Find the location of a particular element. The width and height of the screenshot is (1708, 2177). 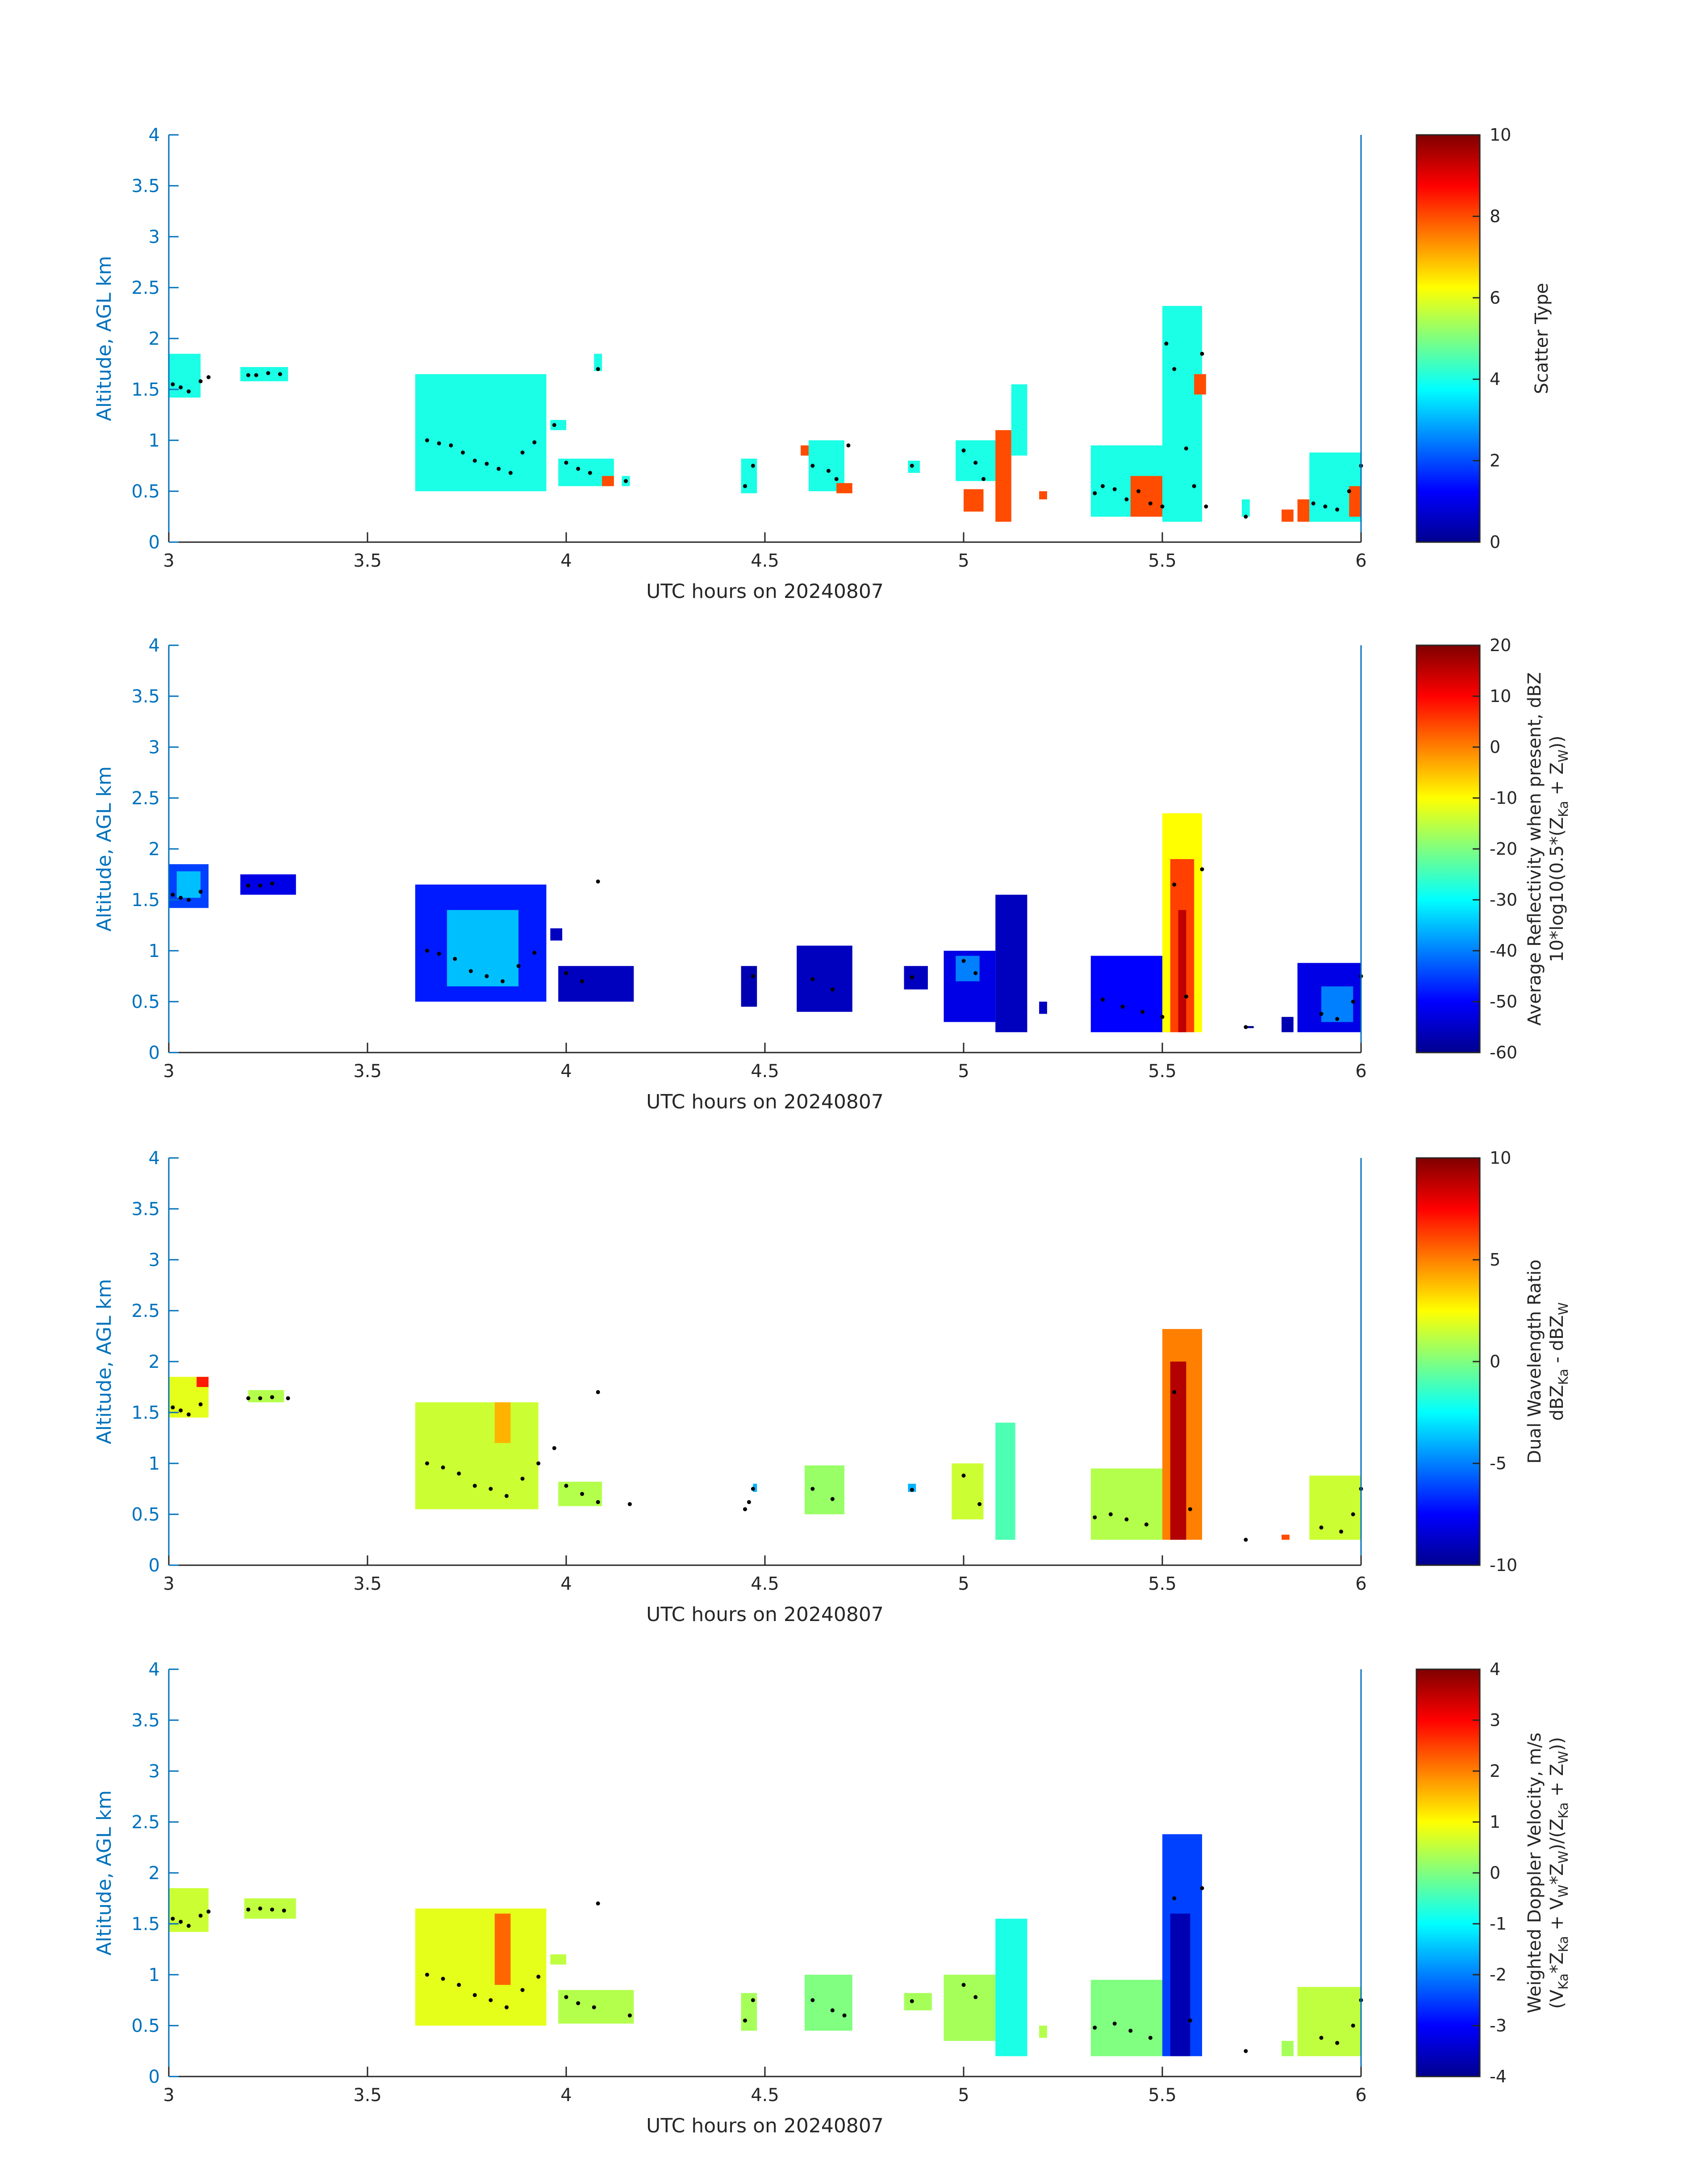

y-tick-label: 0 is located at coordinates (154, 542).